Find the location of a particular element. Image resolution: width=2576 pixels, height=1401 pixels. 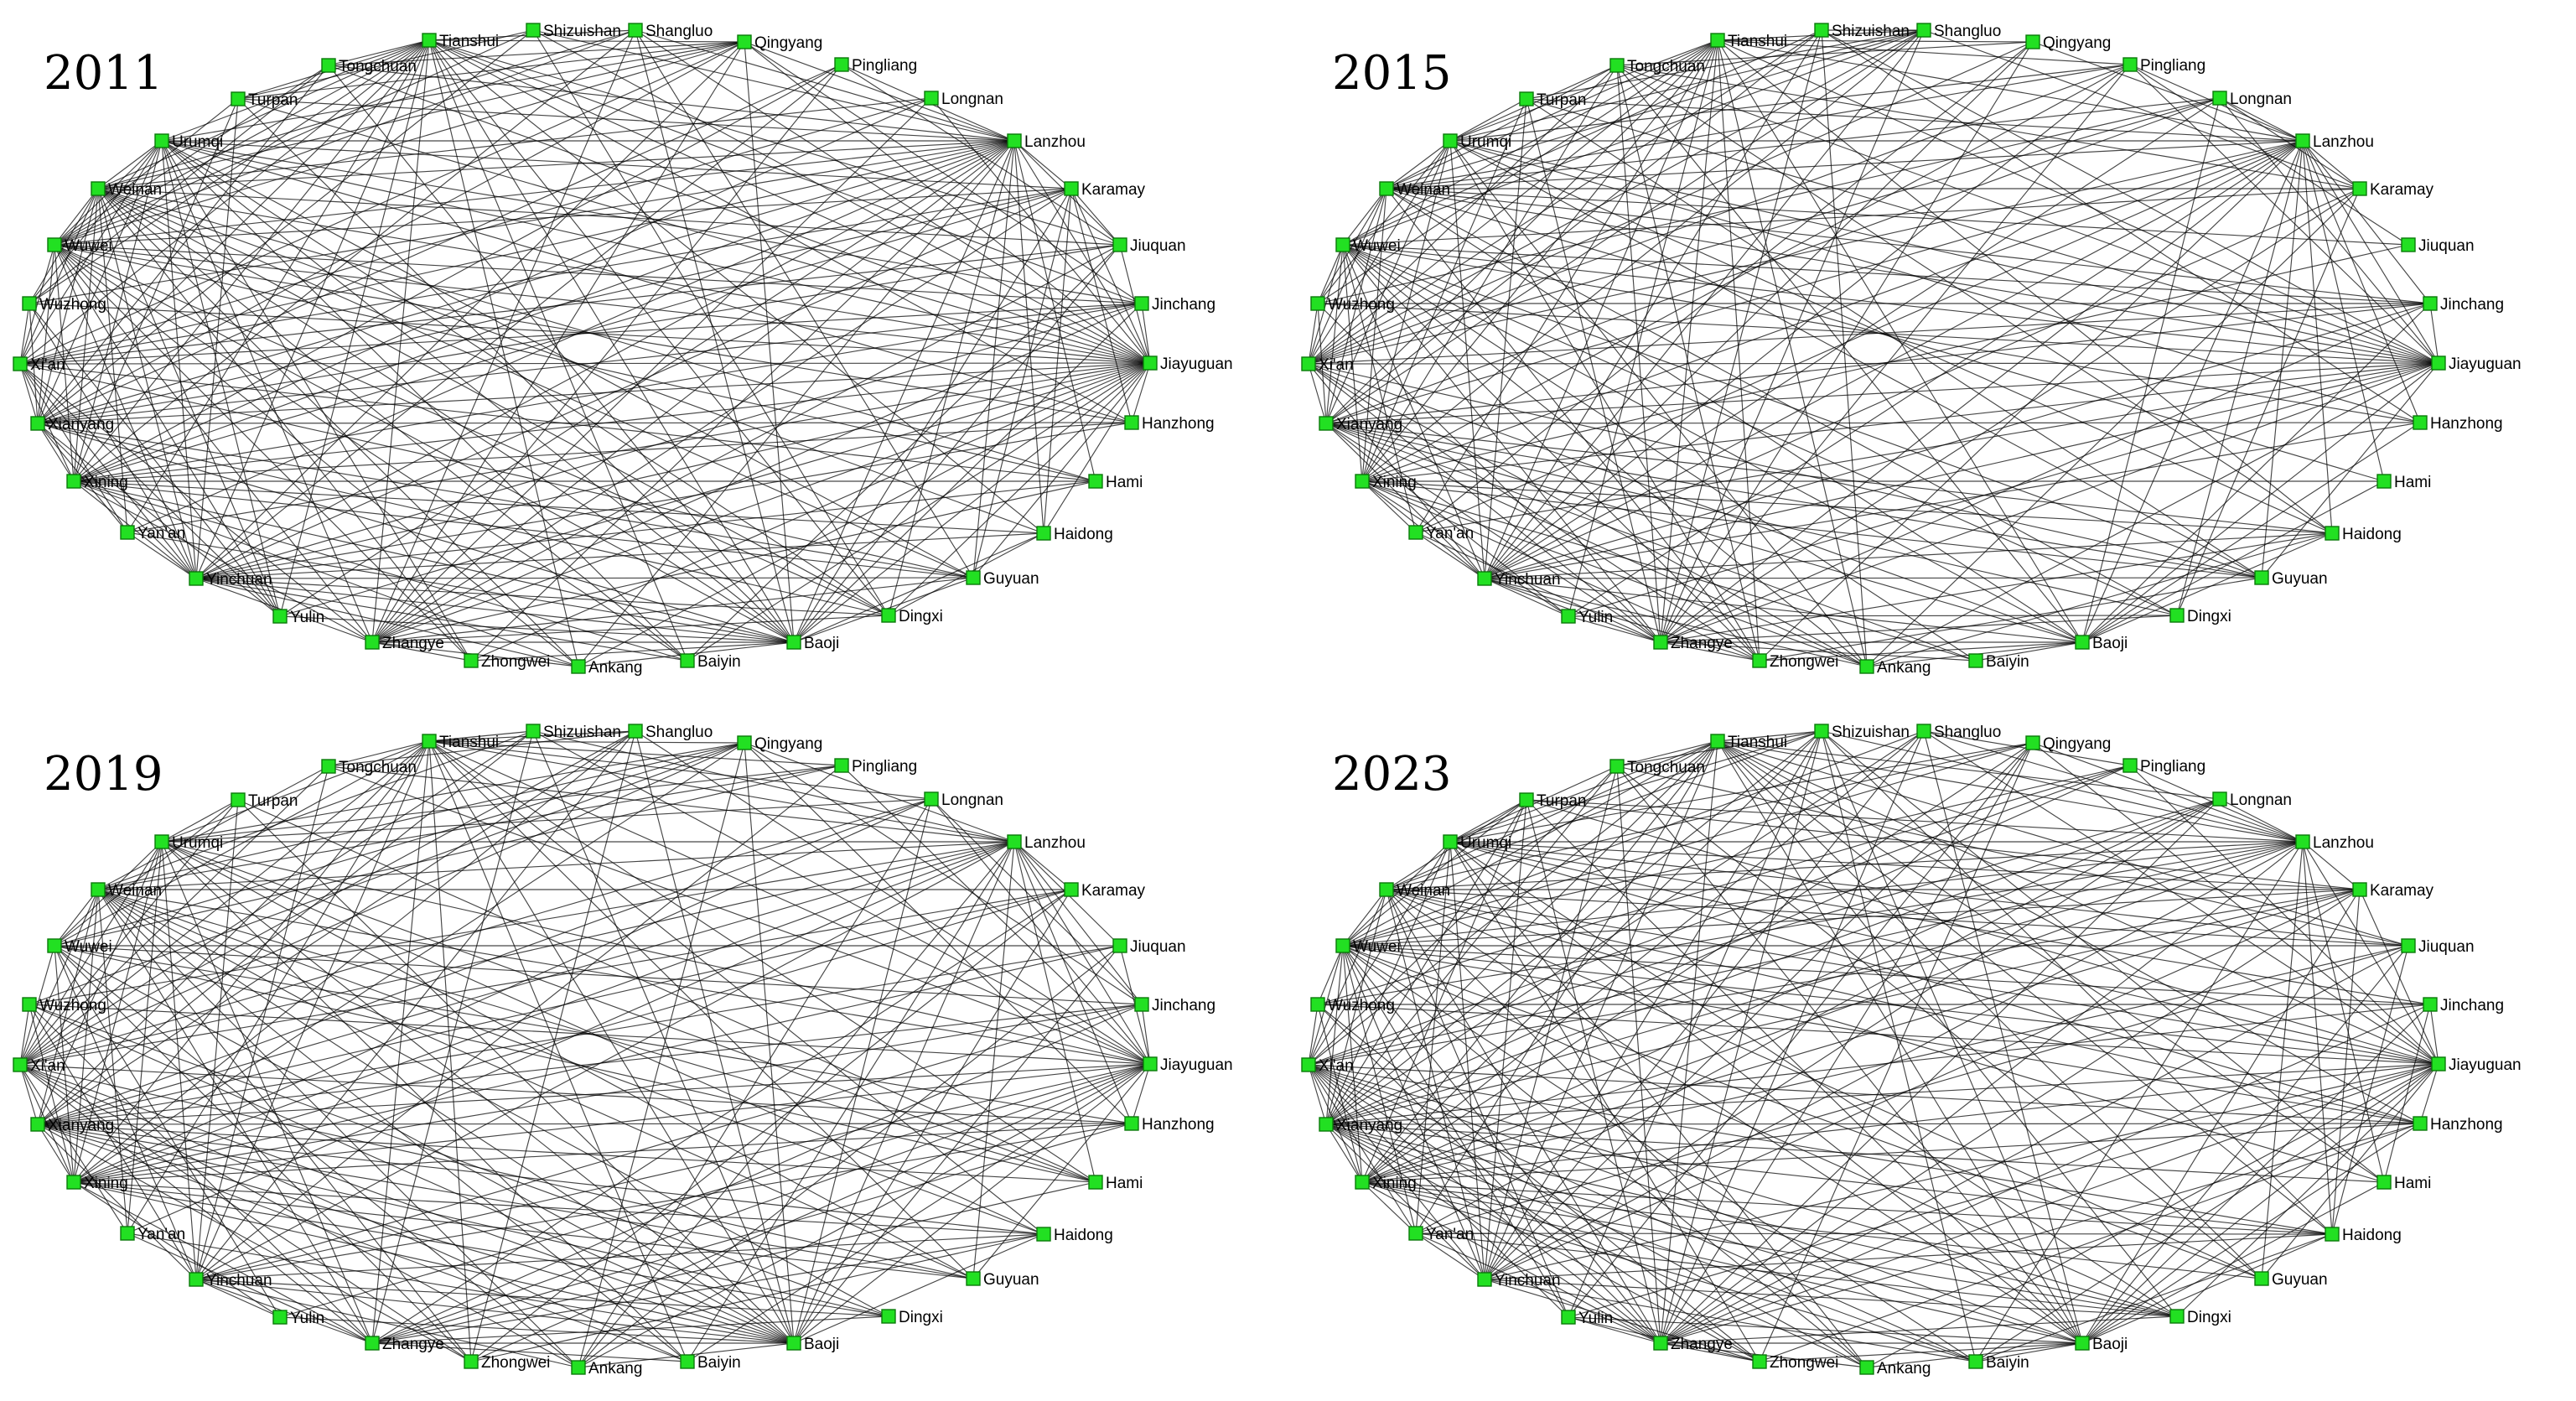

city-node: Haidong is located at coordinates (2363, 534).